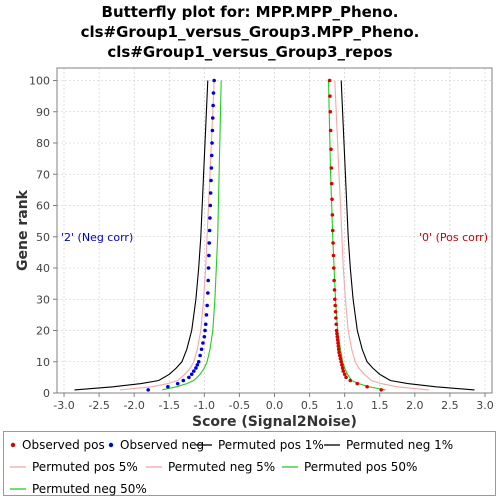 This screenshot has height=500, width=500. Describe the element at coordinates (239, 405) in the screenshot. I see `x-tick-label: -0.5` at that location.